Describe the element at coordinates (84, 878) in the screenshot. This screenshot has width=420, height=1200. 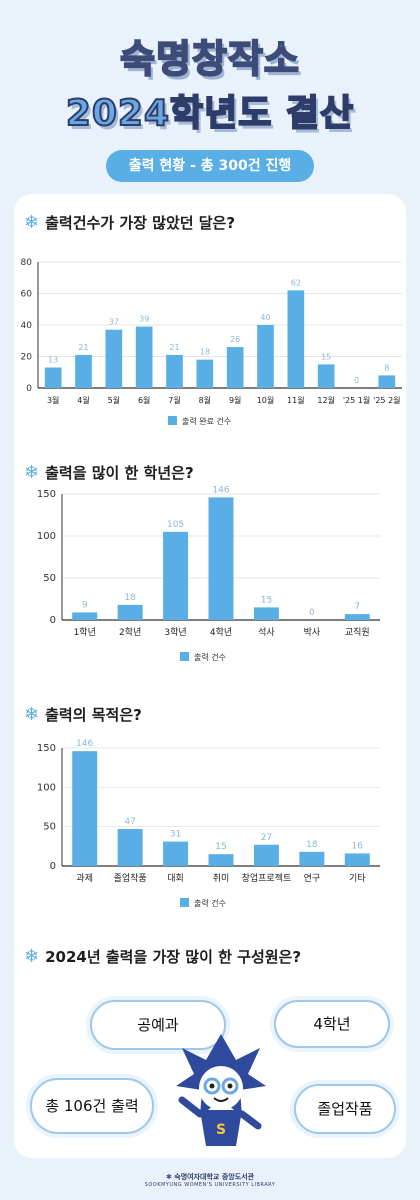
I see `x-tick-label: 과제` at that location.